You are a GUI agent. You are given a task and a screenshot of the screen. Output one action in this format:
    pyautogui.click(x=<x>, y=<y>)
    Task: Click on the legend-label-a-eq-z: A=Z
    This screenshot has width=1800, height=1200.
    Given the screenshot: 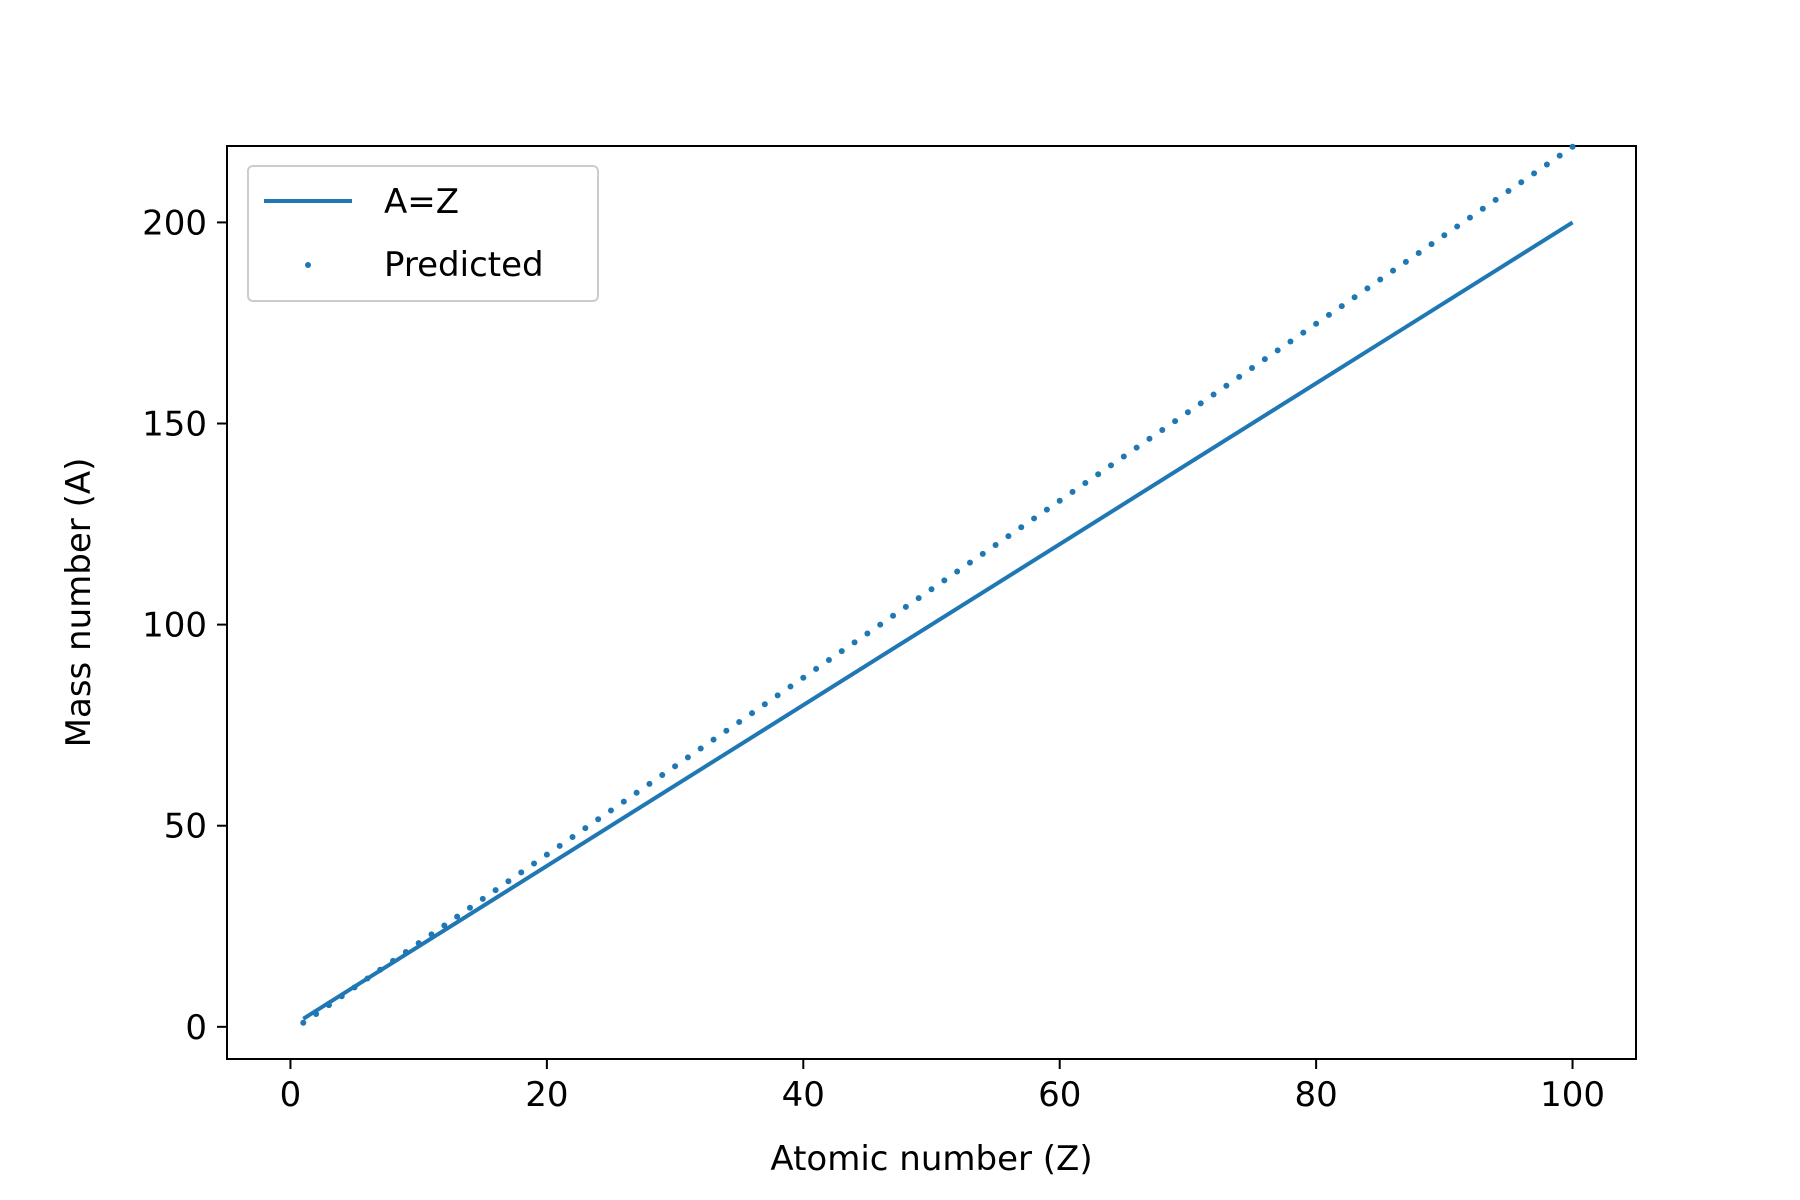 What is the action you would take?
    pyautogui.click(x=421, y=202)
    